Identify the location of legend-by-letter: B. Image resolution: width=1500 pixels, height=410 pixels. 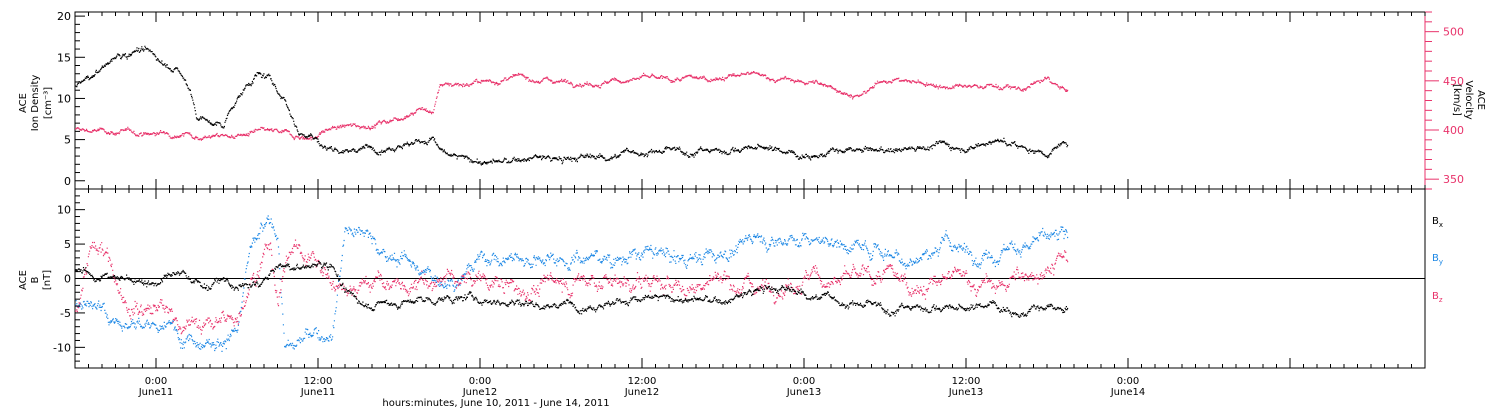
(1435, 258).